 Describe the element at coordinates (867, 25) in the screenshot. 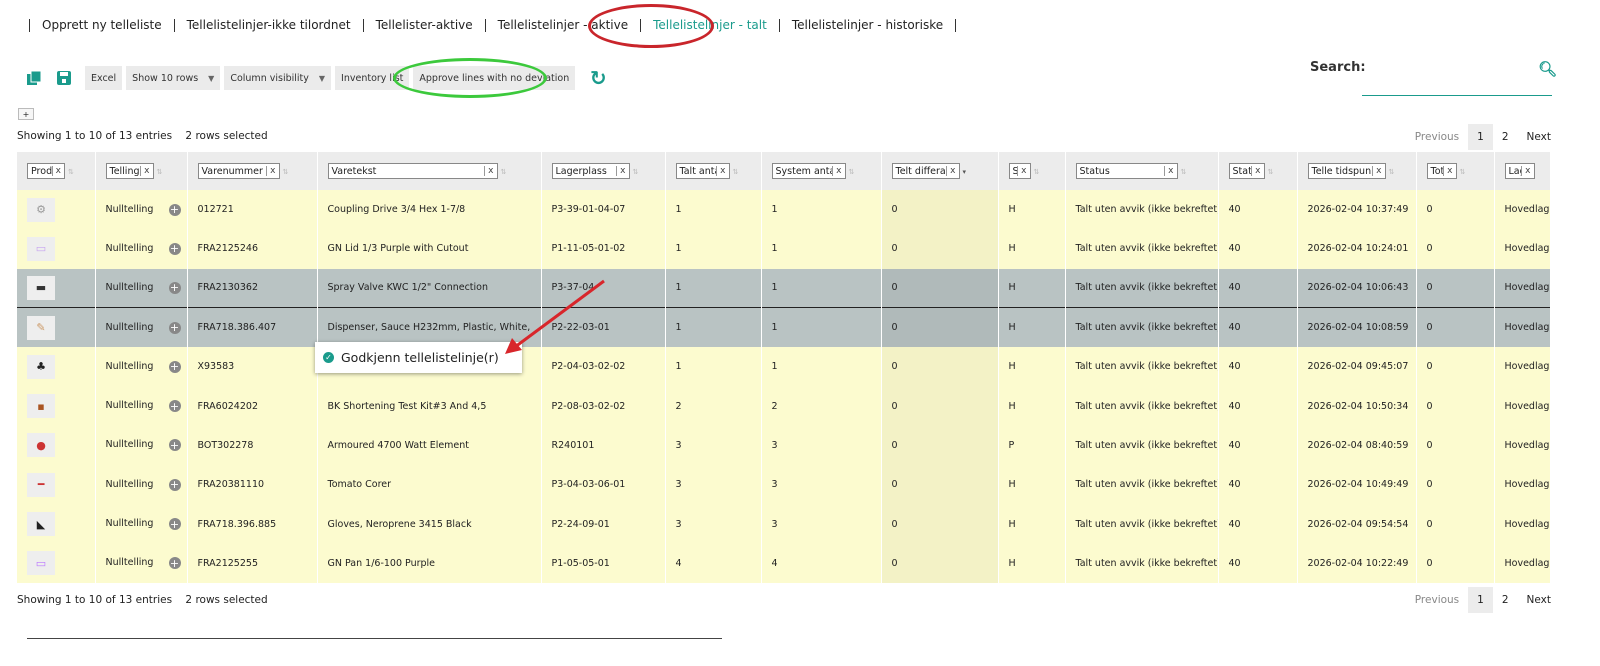

I see `tab-5: Tellelistelinjer - historiske` at that location.